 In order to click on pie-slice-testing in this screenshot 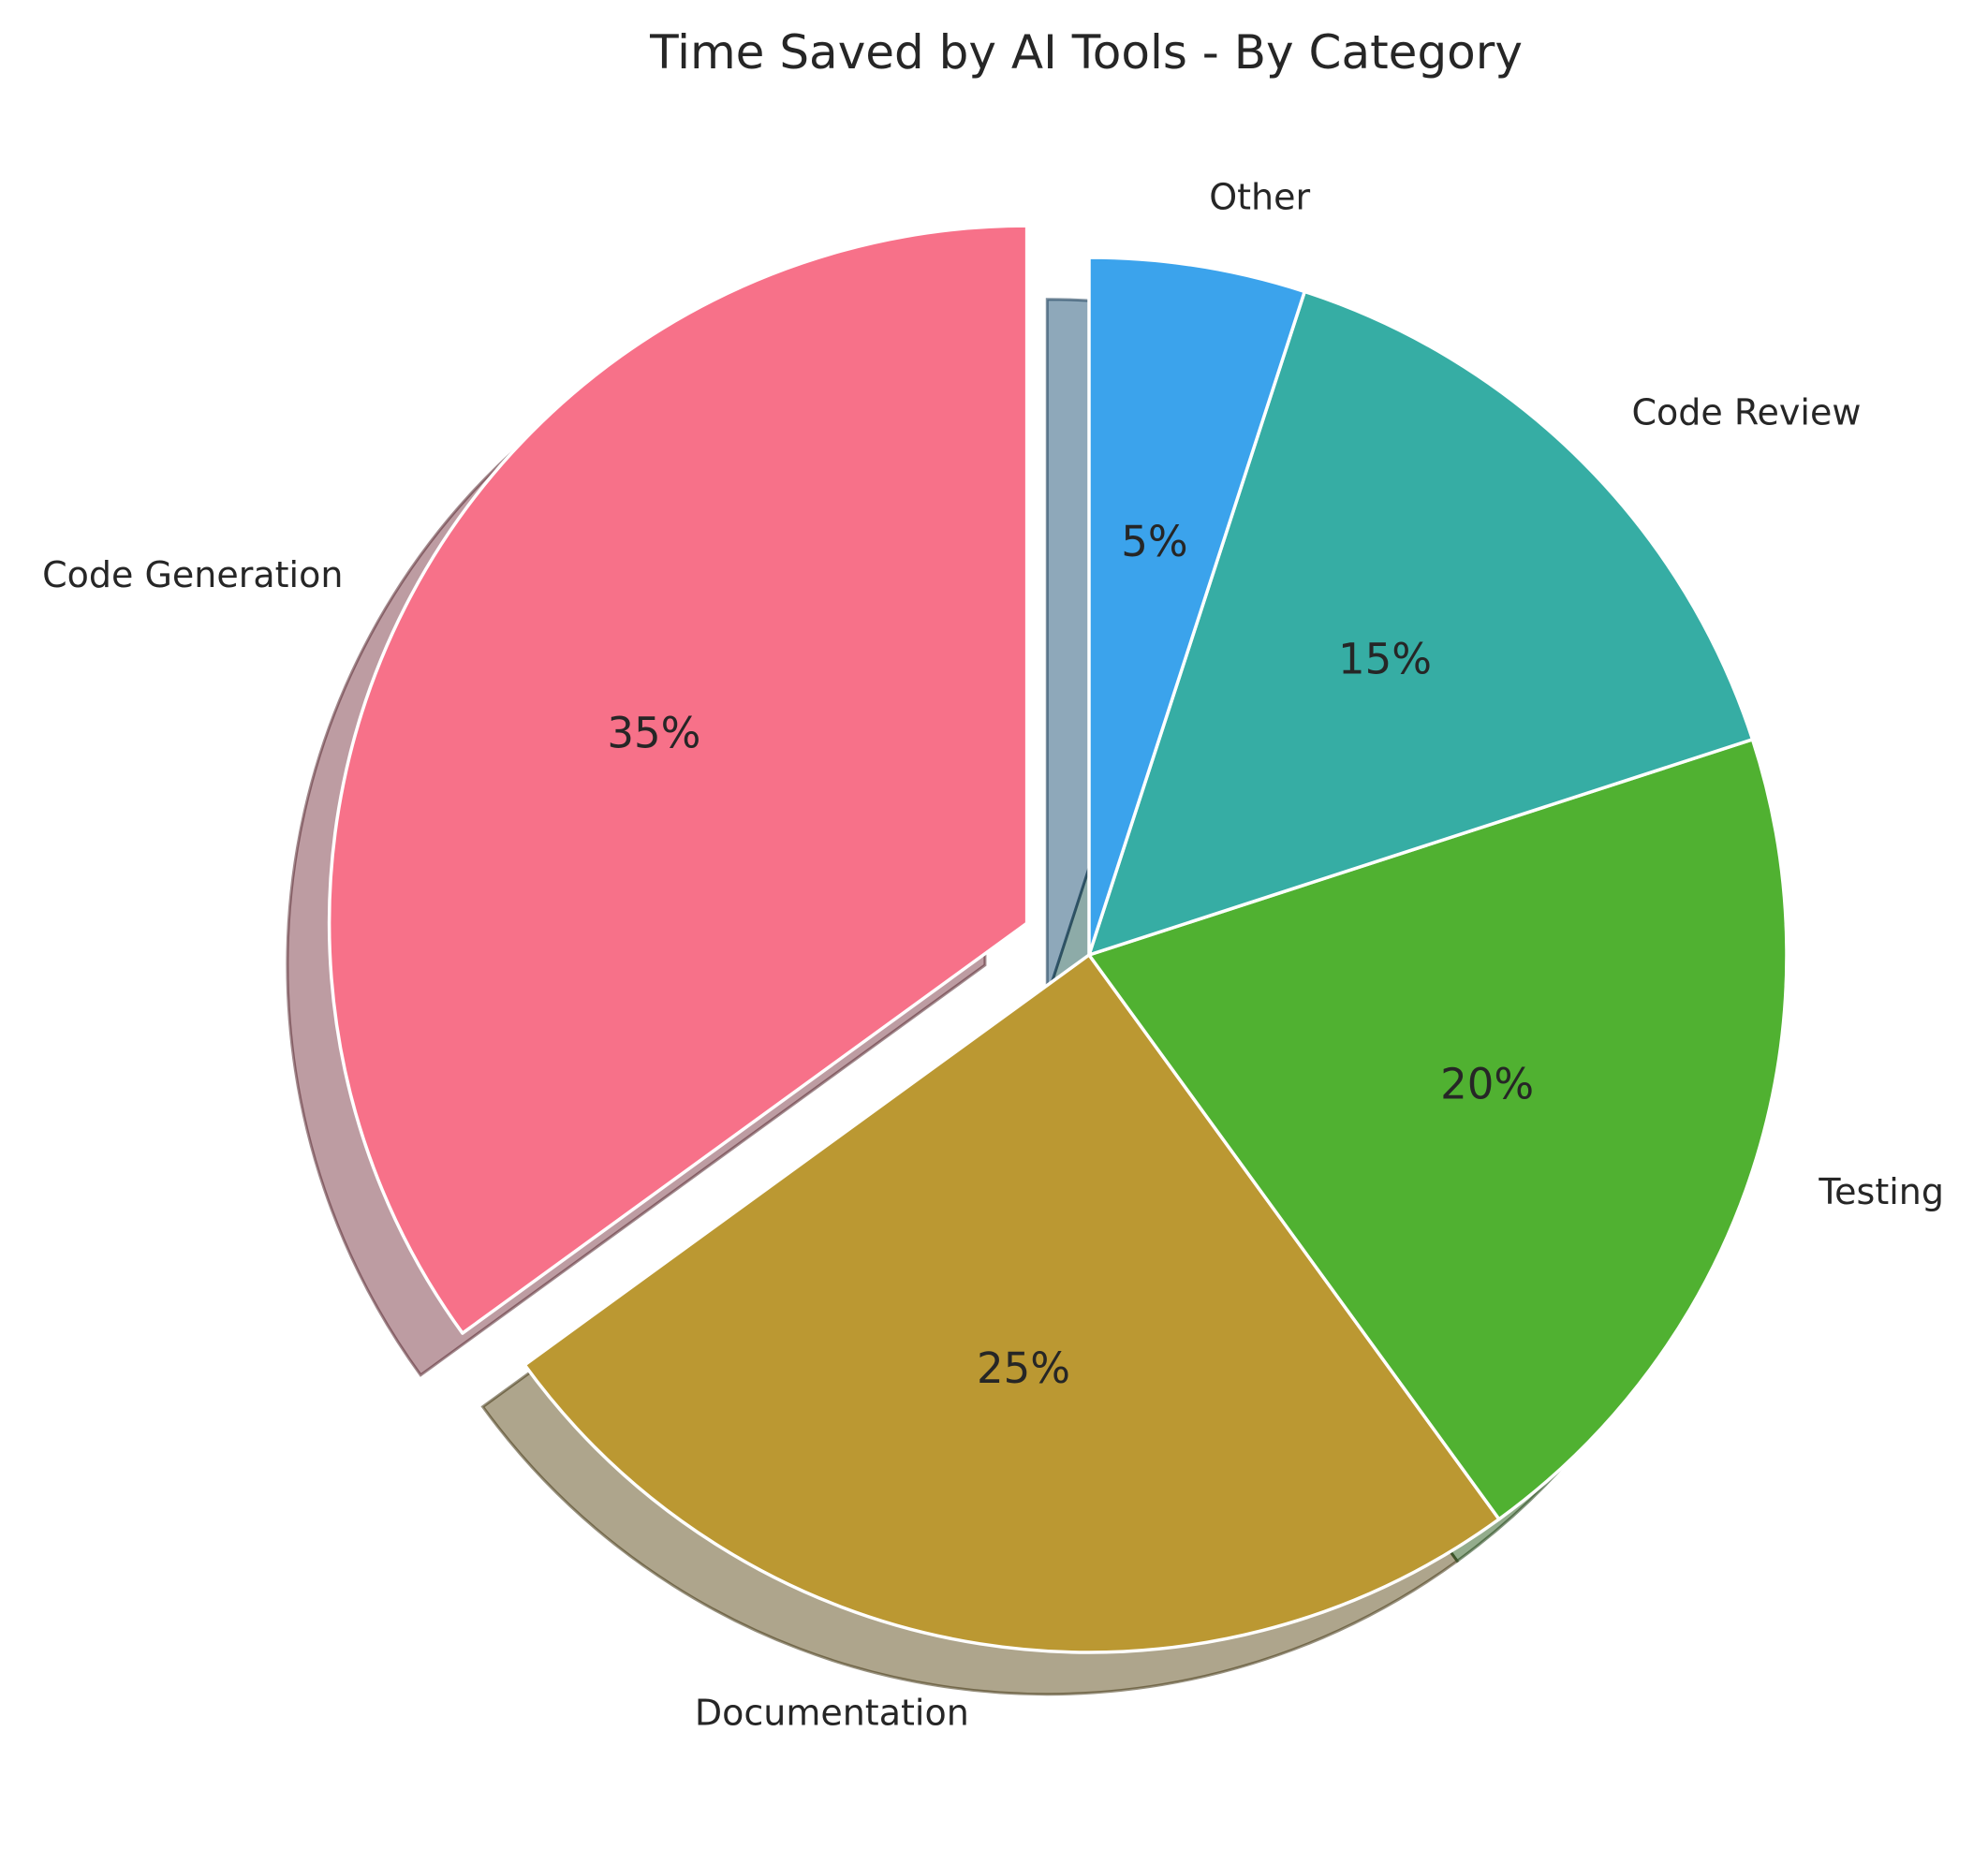, I will do `click(1438, 1130)`.